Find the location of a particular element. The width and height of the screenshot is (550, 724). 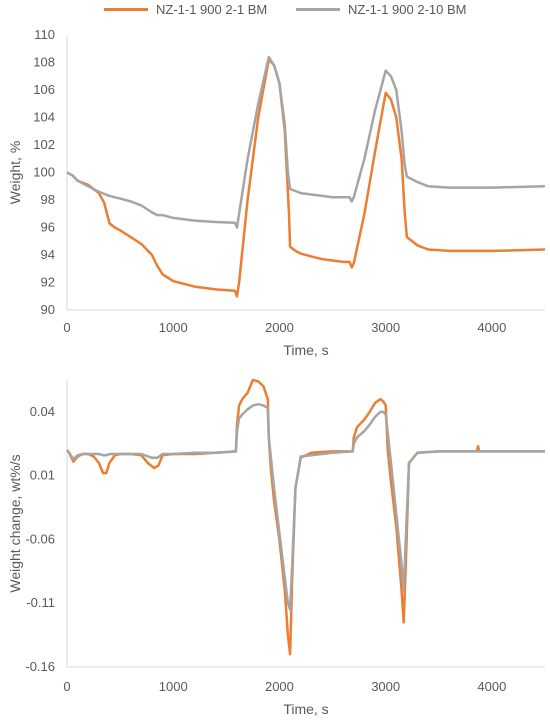

y-tick-label: 104 is located at coordinates (44, 117).